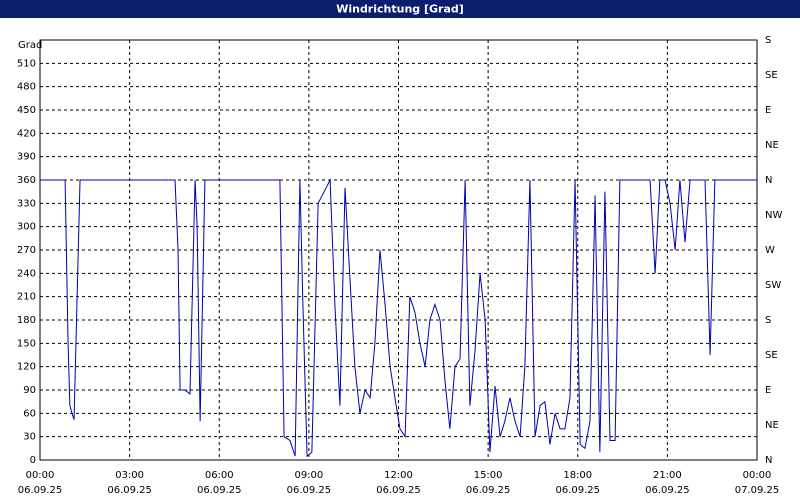 Image resolution: width=800 pixels, height=500 pixels. I want to click on y-tick-label: 0, so click(33, 460).